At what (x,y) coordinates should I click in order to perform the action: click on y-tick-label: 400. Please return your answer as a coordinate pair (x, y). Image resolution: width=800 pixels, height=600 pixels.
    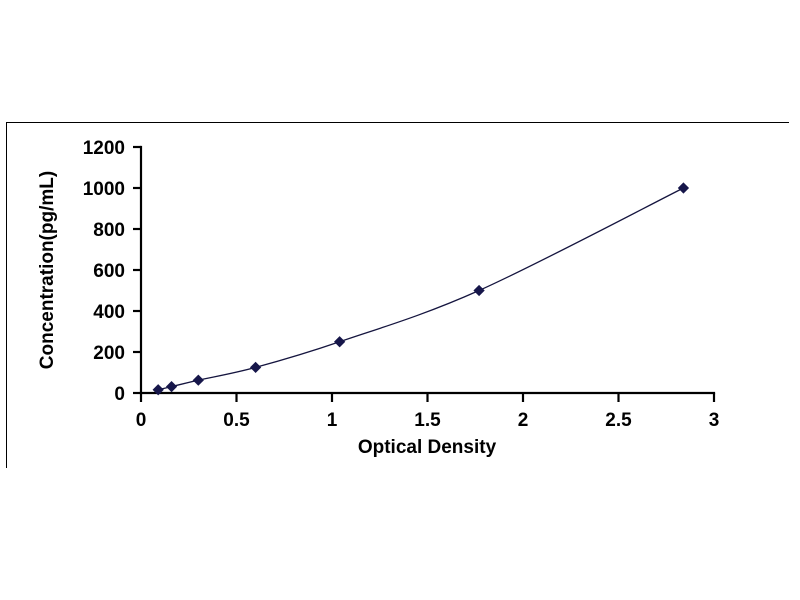
    Looking at the image, I should click on (109, 312).